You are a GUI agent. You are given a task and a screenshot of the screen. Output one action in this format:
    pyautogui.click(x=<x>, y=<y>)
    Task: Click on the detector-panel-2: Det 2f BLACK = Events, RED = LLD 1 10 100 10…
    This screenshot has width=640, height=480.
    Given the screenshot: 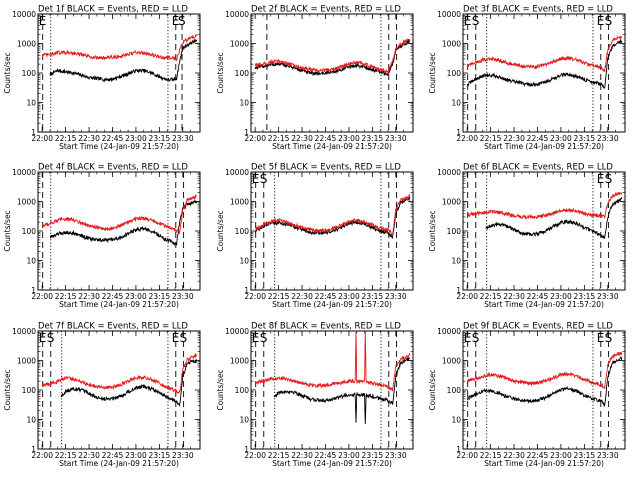 What is the action you would take?
    pyautogui.click(x=315, y=78)
    